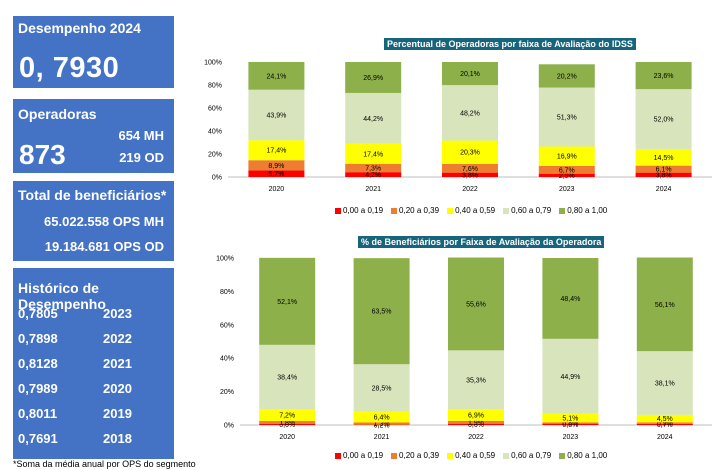  I want to click on desempenho-panel: Desempenho 2024 0, 7930, so click(93, 52).